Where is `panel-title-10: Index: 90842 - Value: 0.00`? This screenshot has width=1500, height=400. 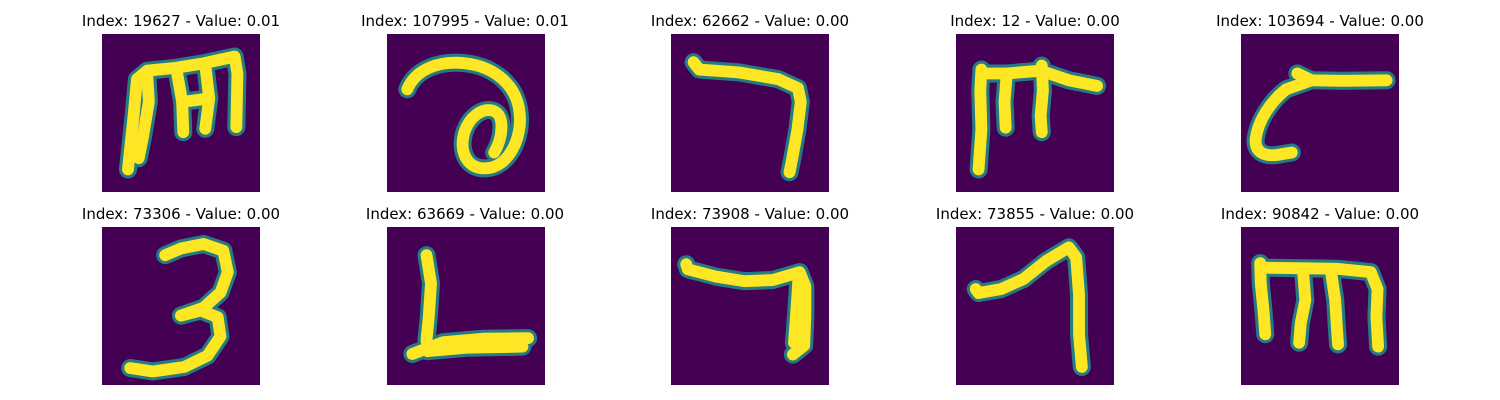
panel-title-10: Index: 90842 - Value: 0.00 is located at coordinates (1320, 214).